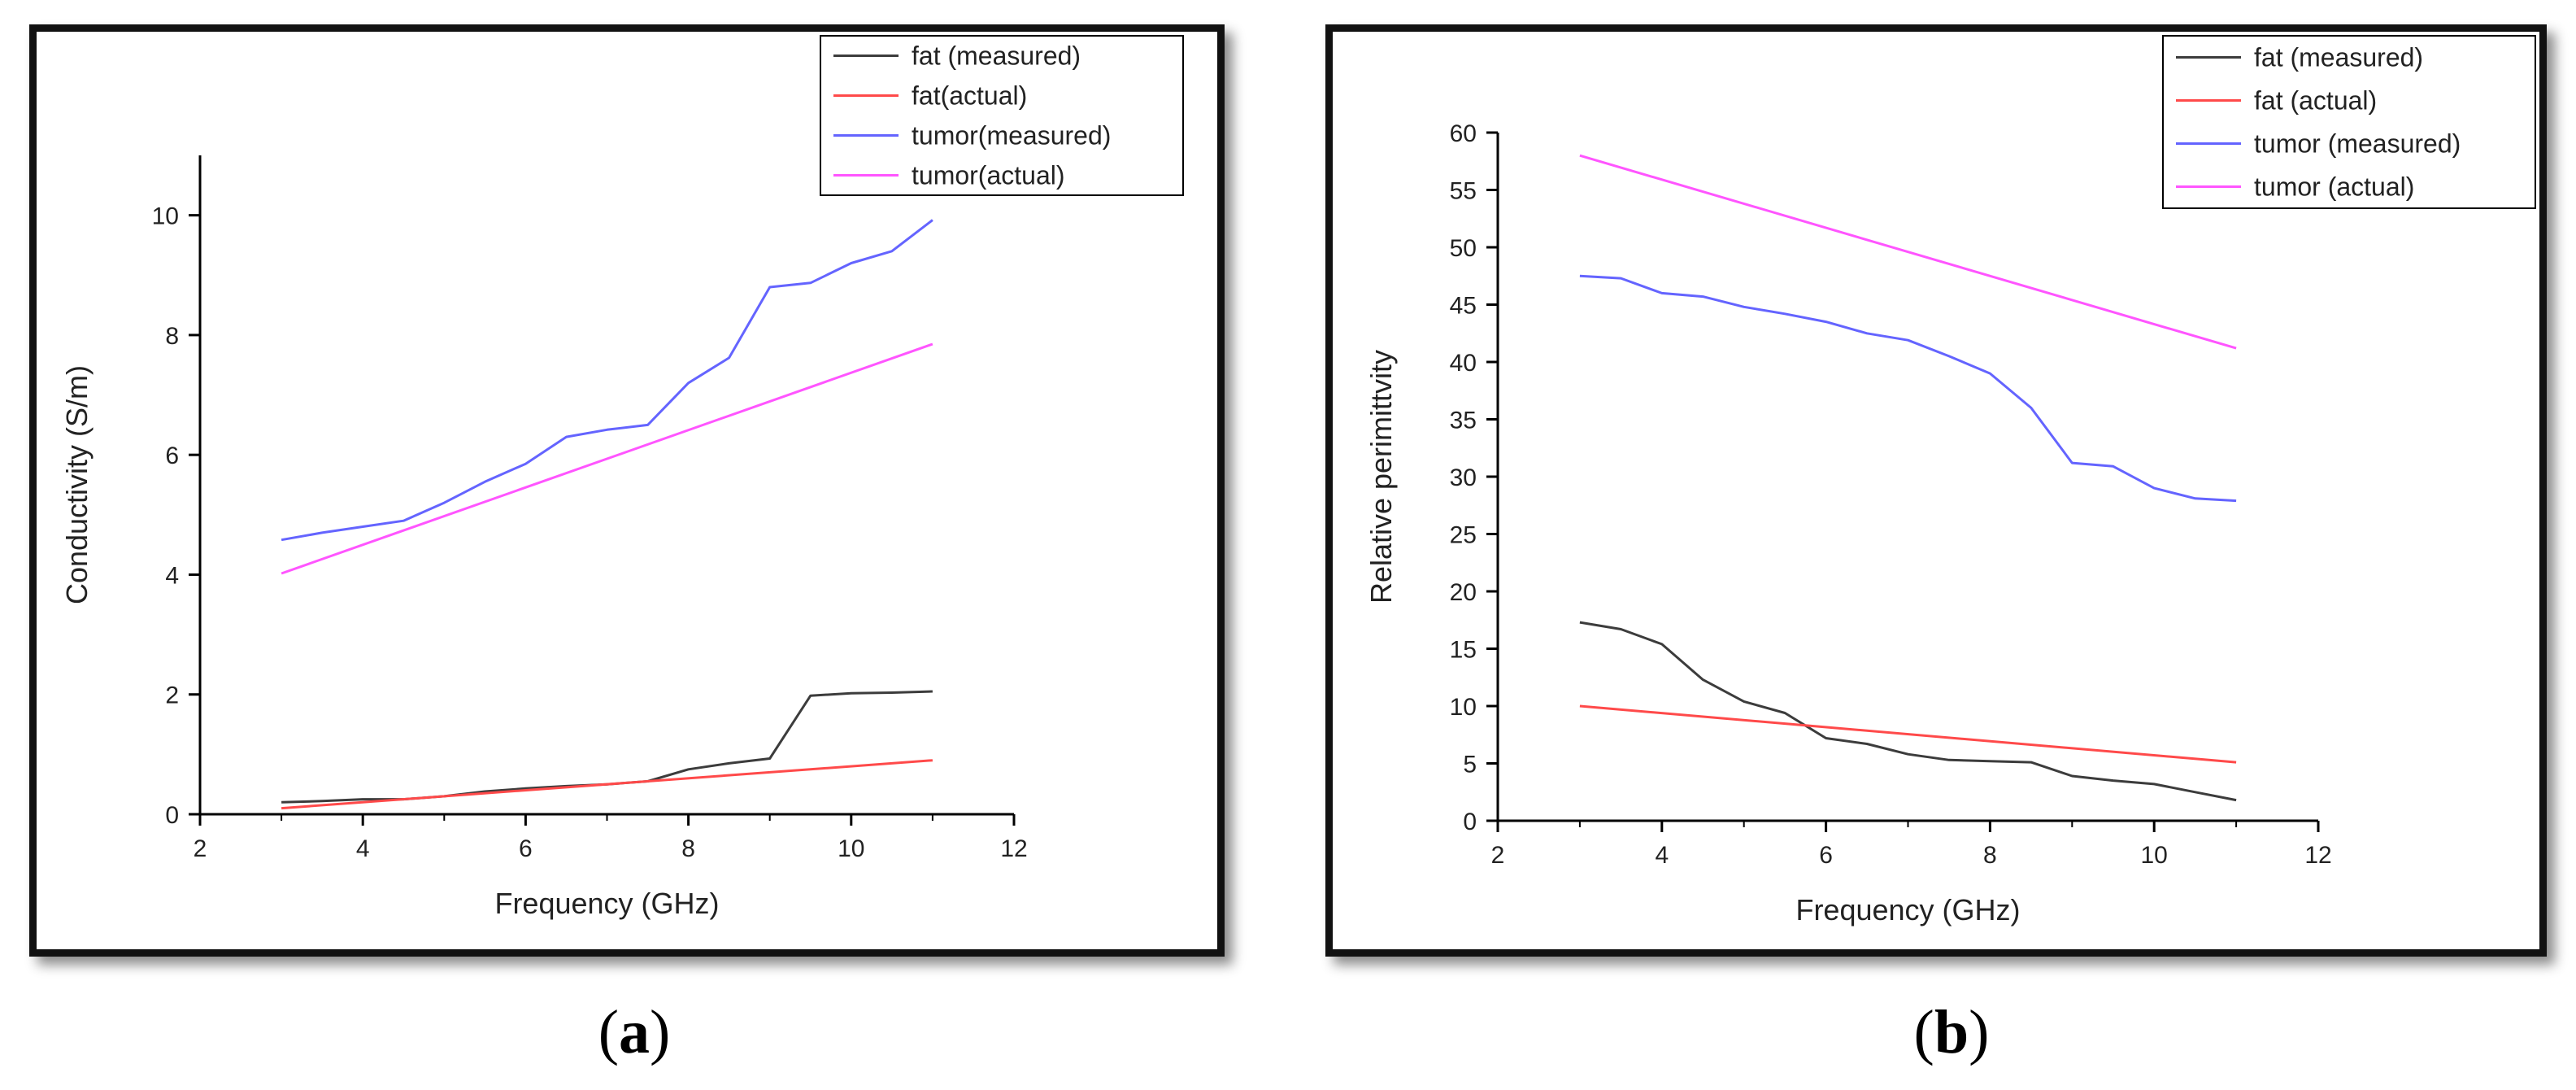 Image resolution: width=2576 pixels, height=1090 pixels. What do you see at coordinates (969, 96) in the screenshot?
I see `legend-label: fat(actual)` at bounding box center [969, 96].